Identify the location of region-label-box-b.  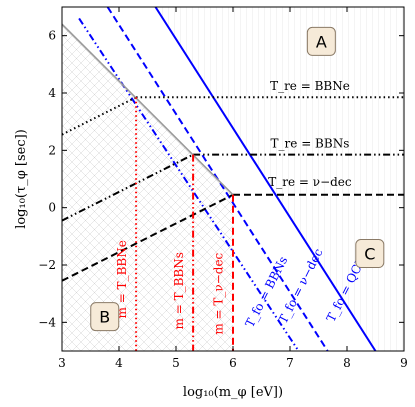
(105, 317).